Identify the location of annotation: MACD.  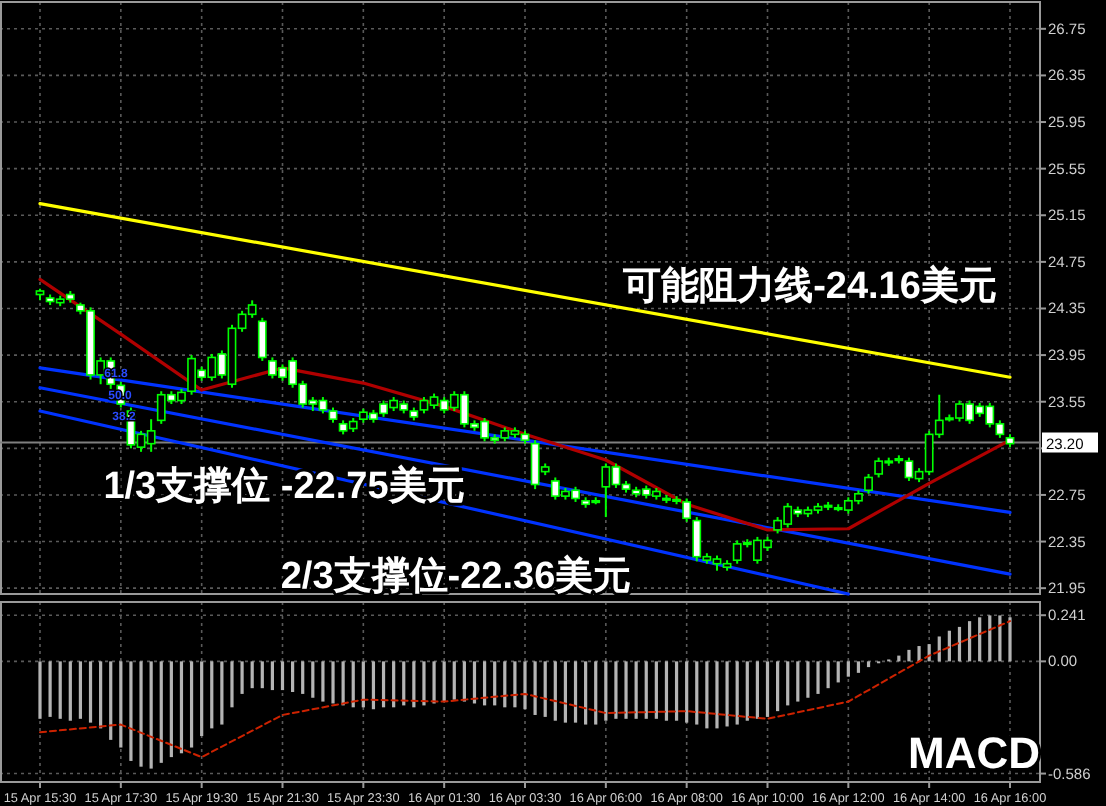
(974, 753).